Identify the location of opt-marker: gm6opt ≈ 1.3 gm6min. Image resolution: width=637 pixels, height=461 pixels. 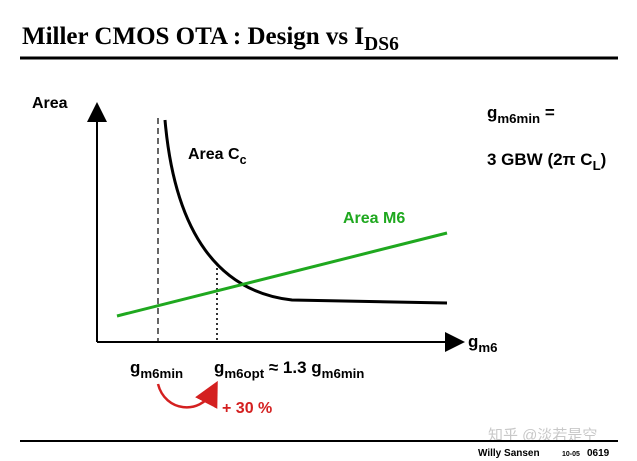
(289, 369).